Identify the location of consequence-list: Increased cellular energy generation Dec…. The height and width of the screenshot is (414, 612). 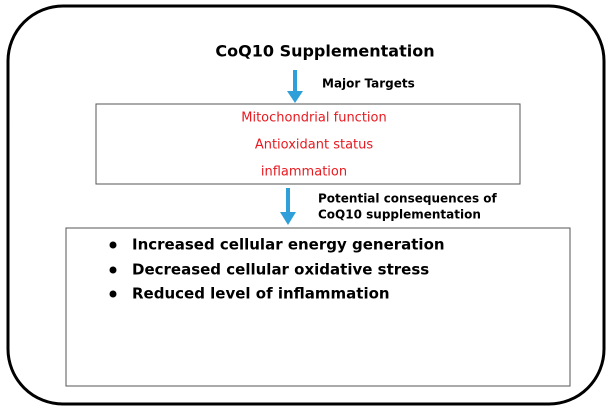
(277, 269).